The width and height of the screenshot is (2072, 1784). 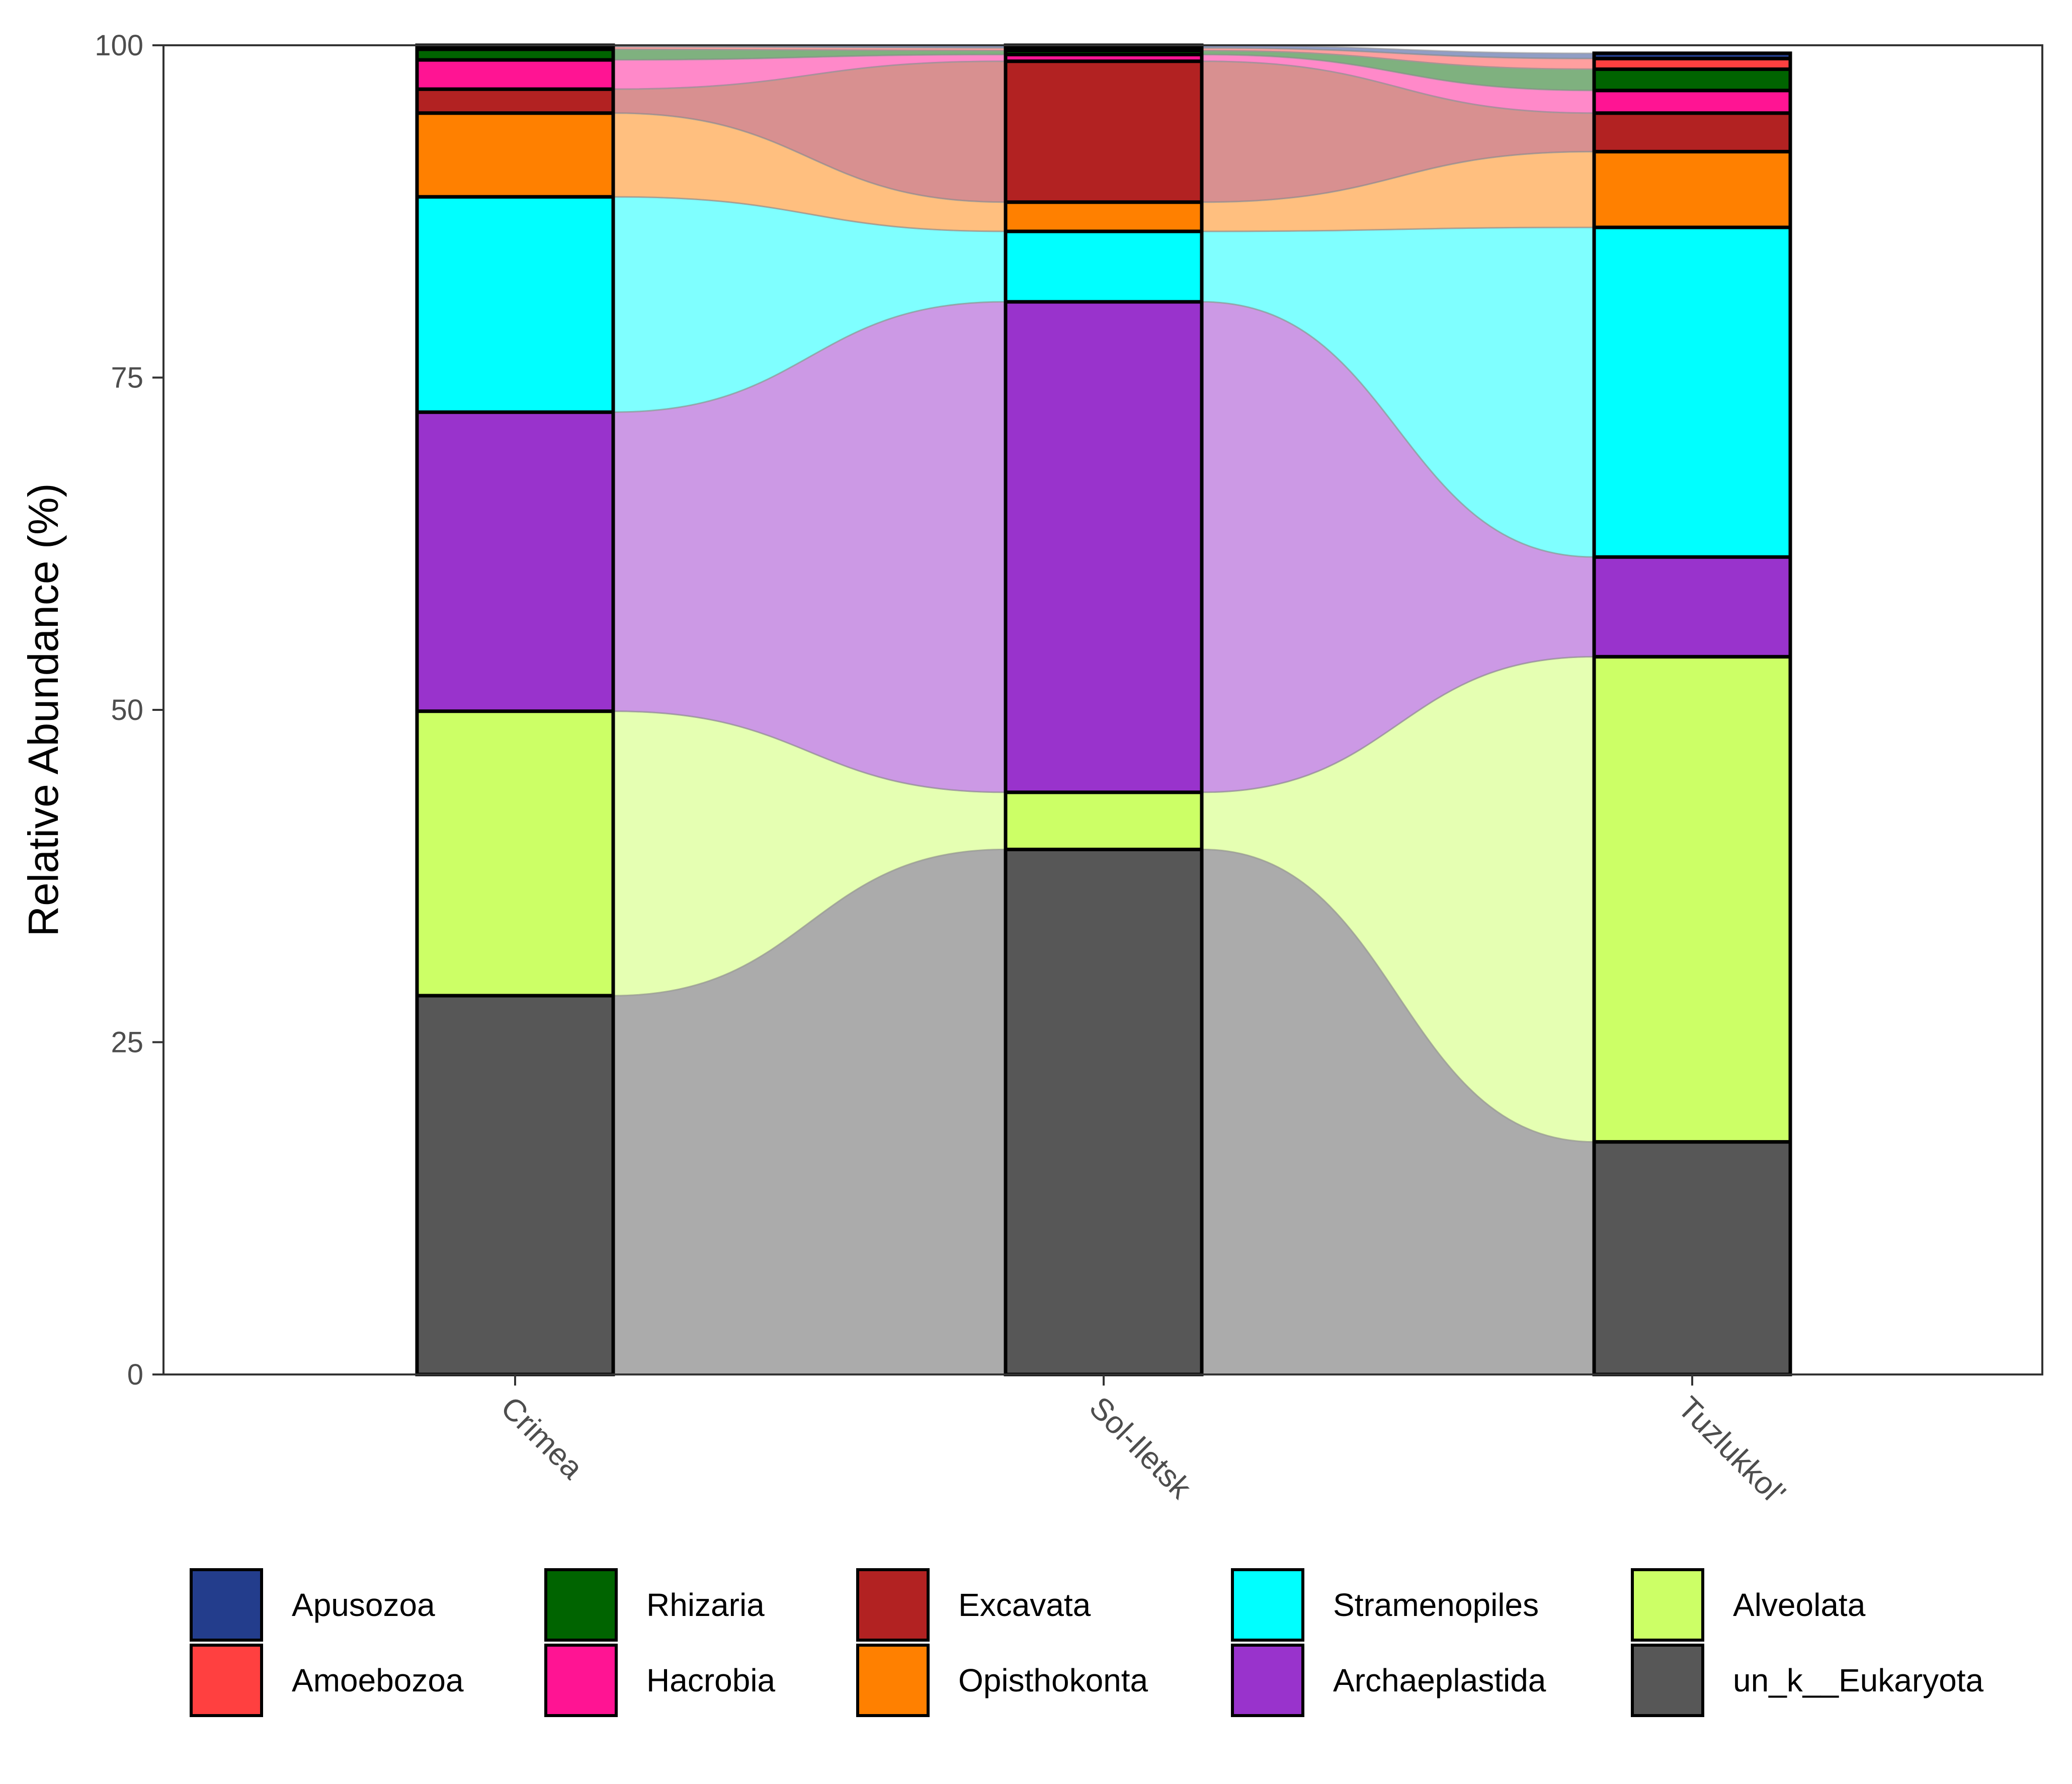 What do you see at coordinates (1692, 132) in the screenshot?
I see `bar-segment-tuzlukkol-excavata` at bounding box center [1692, 132].